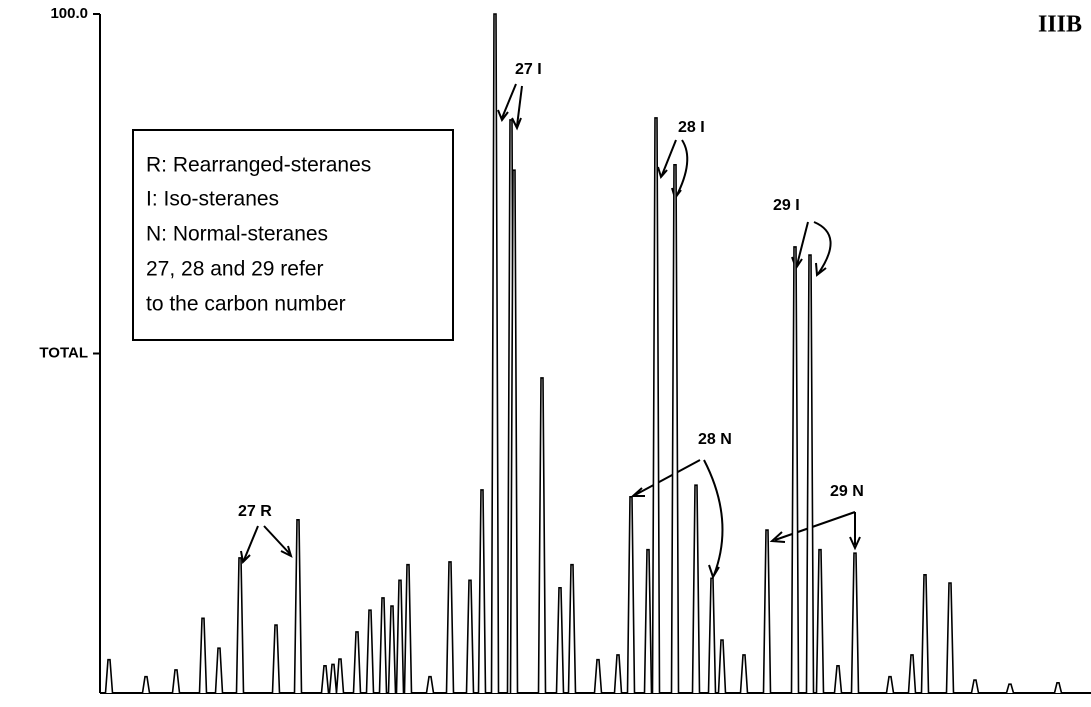 The image size is (1091, 707). I want to click on annotation: 27 R, so click(255, 511).